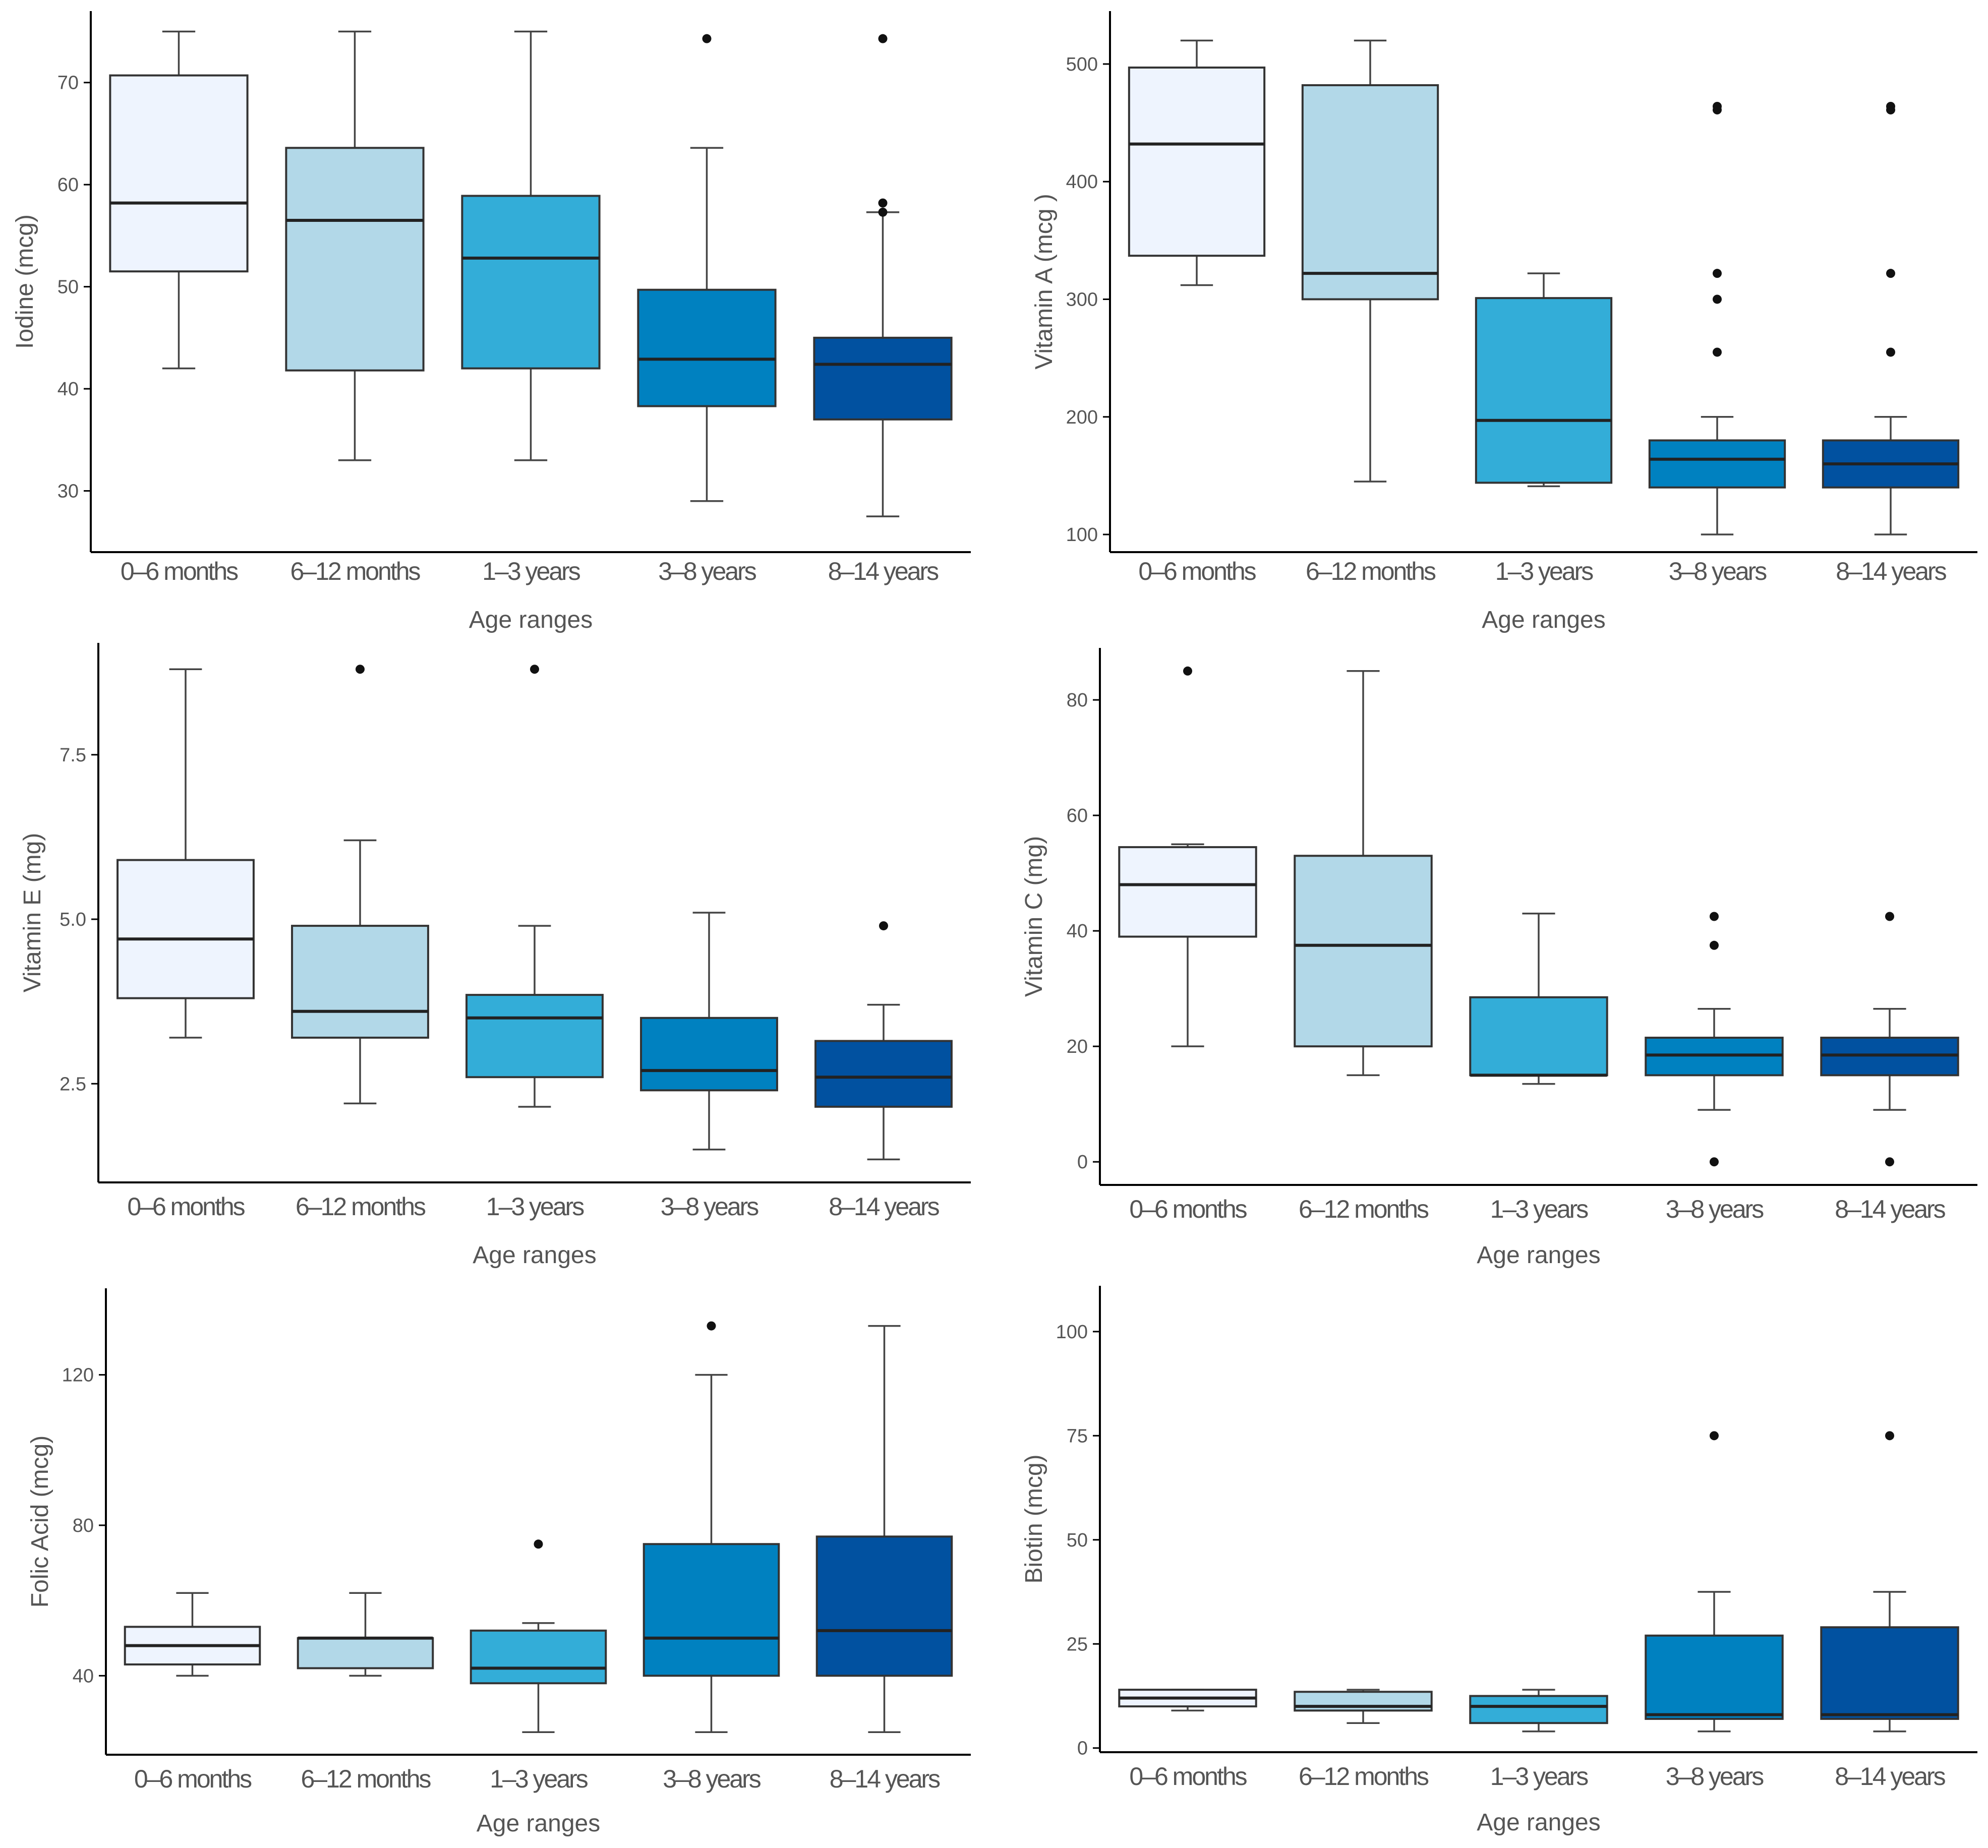 The width and height of the screenshot is (1988, 1848). I want to click on y-tick-label: 30, so click(68, 491).